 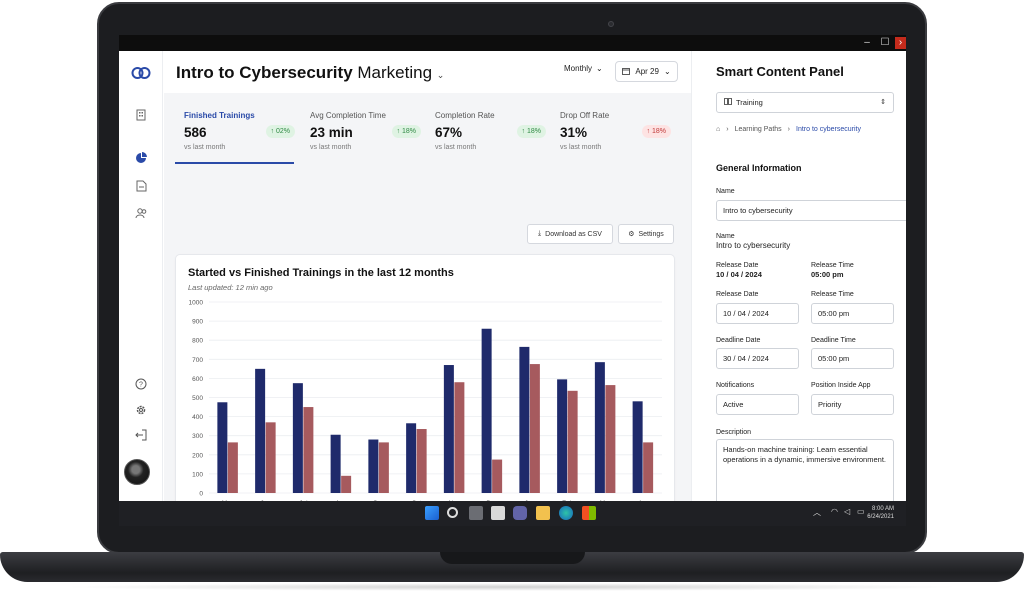 What do you see at coordinates (817, 512) in the screenshot?
I see `chevron-up-icon: ︿` at bounding box center [817, 512].